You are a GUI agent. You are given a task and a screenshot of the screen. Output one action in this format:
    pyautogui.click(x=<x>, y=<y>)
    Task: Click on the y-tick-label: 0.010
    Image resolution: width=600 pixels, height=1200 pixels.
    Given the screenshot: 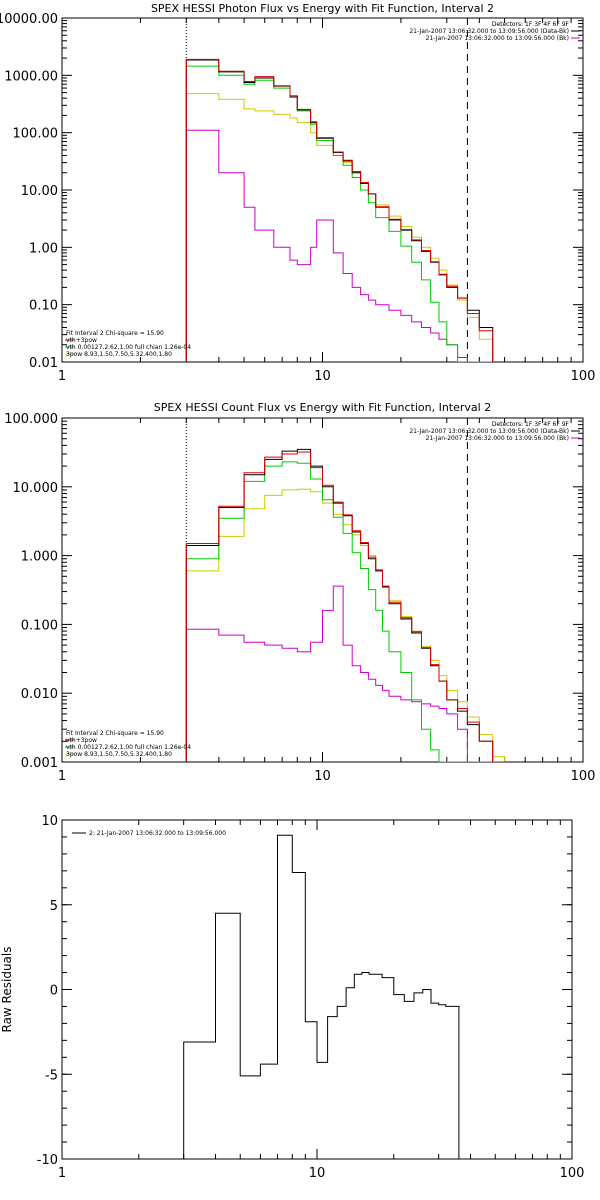 What is the action you would take?
    pyautogui.click(x=39, y=694)
    